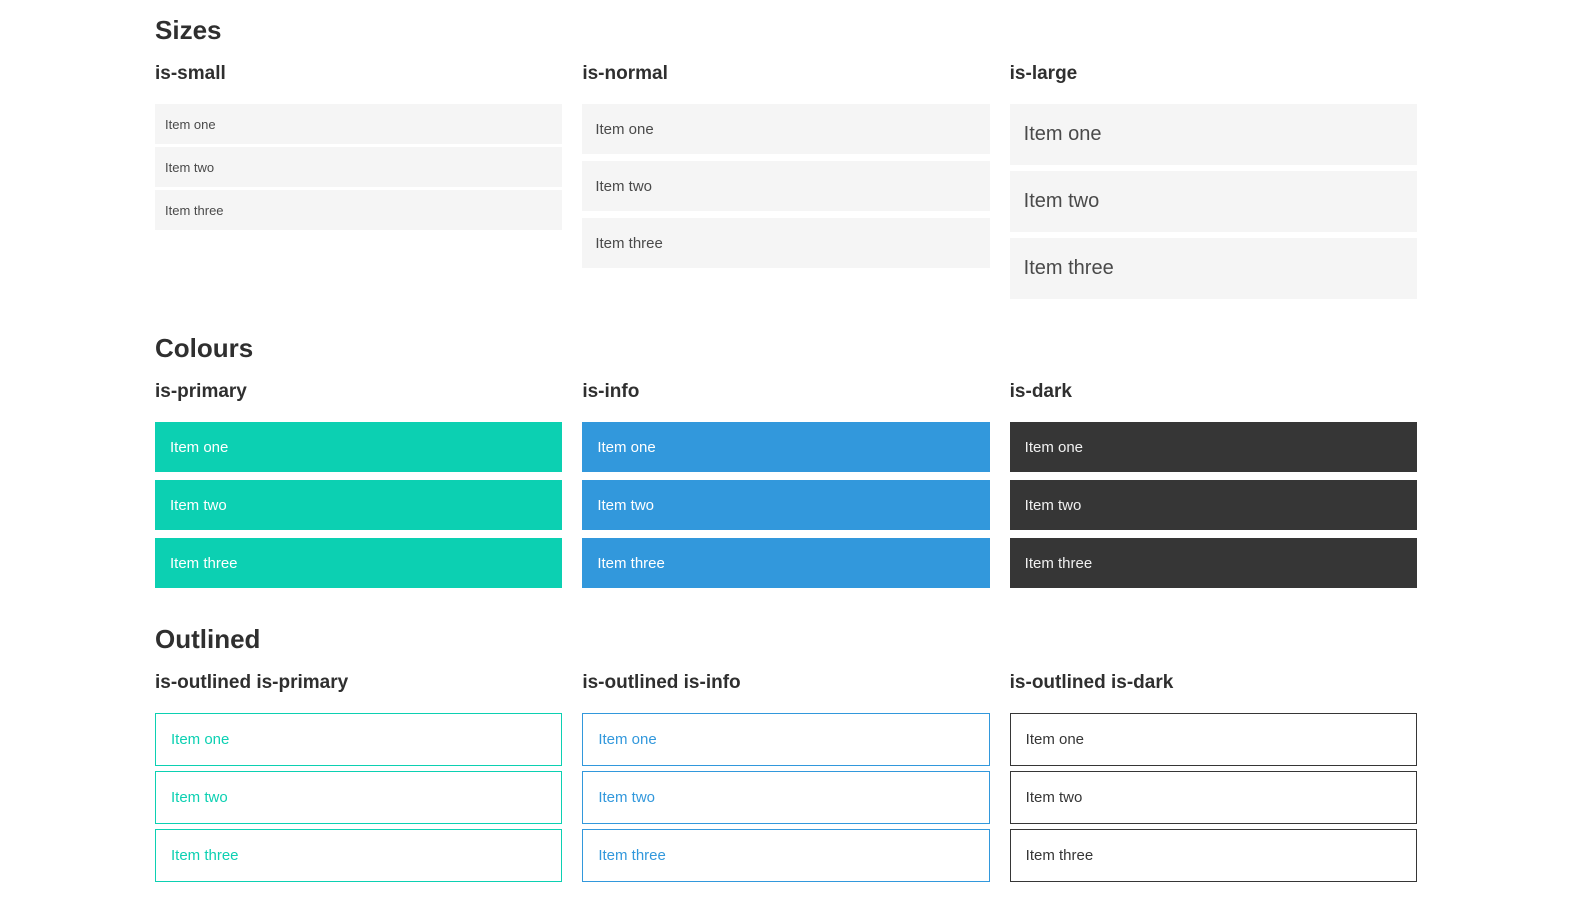 Image resolution: width=1595 pixels, height=897 pixels. I want to click on list-is-small: Item one Item two Item three, so click(359, 167).